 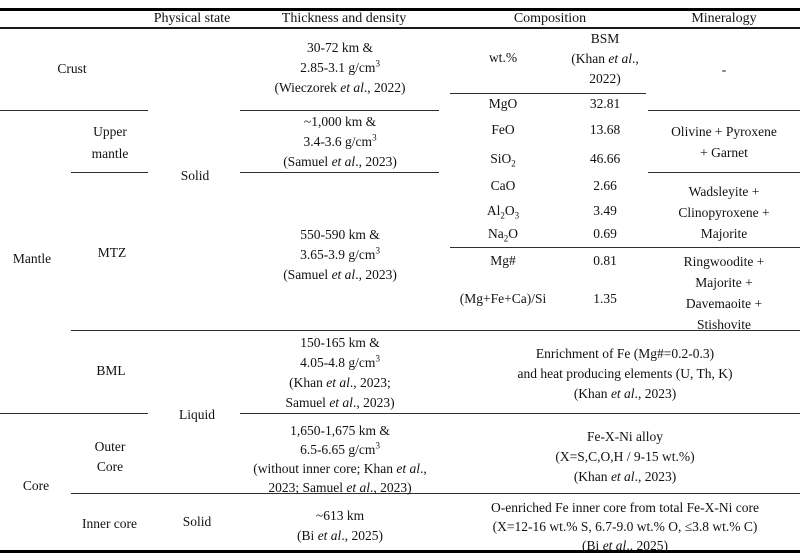 I want to click on rule-crust-bottom-left, so click(x=74, y=110).